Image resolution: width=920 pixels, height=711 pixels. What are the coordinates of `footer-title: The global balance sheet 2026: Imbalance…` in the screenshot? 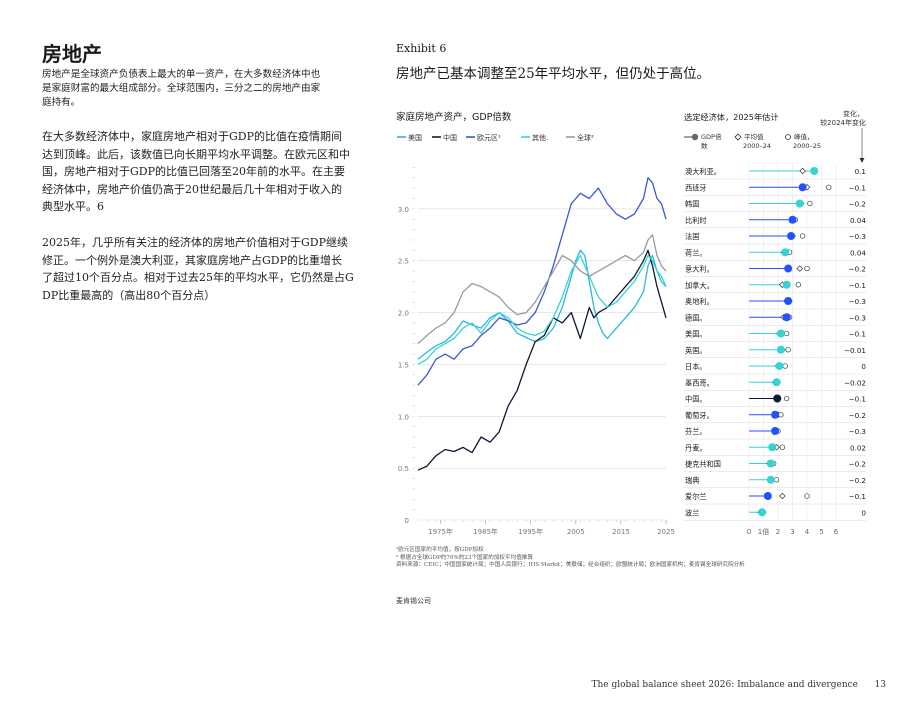 It's located at (724, 685).